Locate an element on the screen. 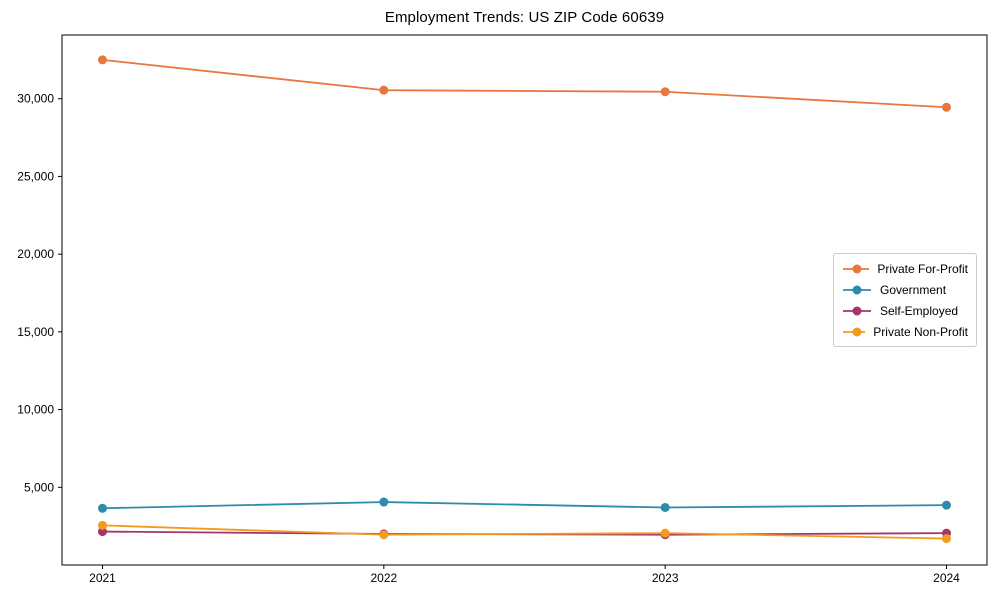  y-tick-label: 25,000 is located at coordinates (35, 176).